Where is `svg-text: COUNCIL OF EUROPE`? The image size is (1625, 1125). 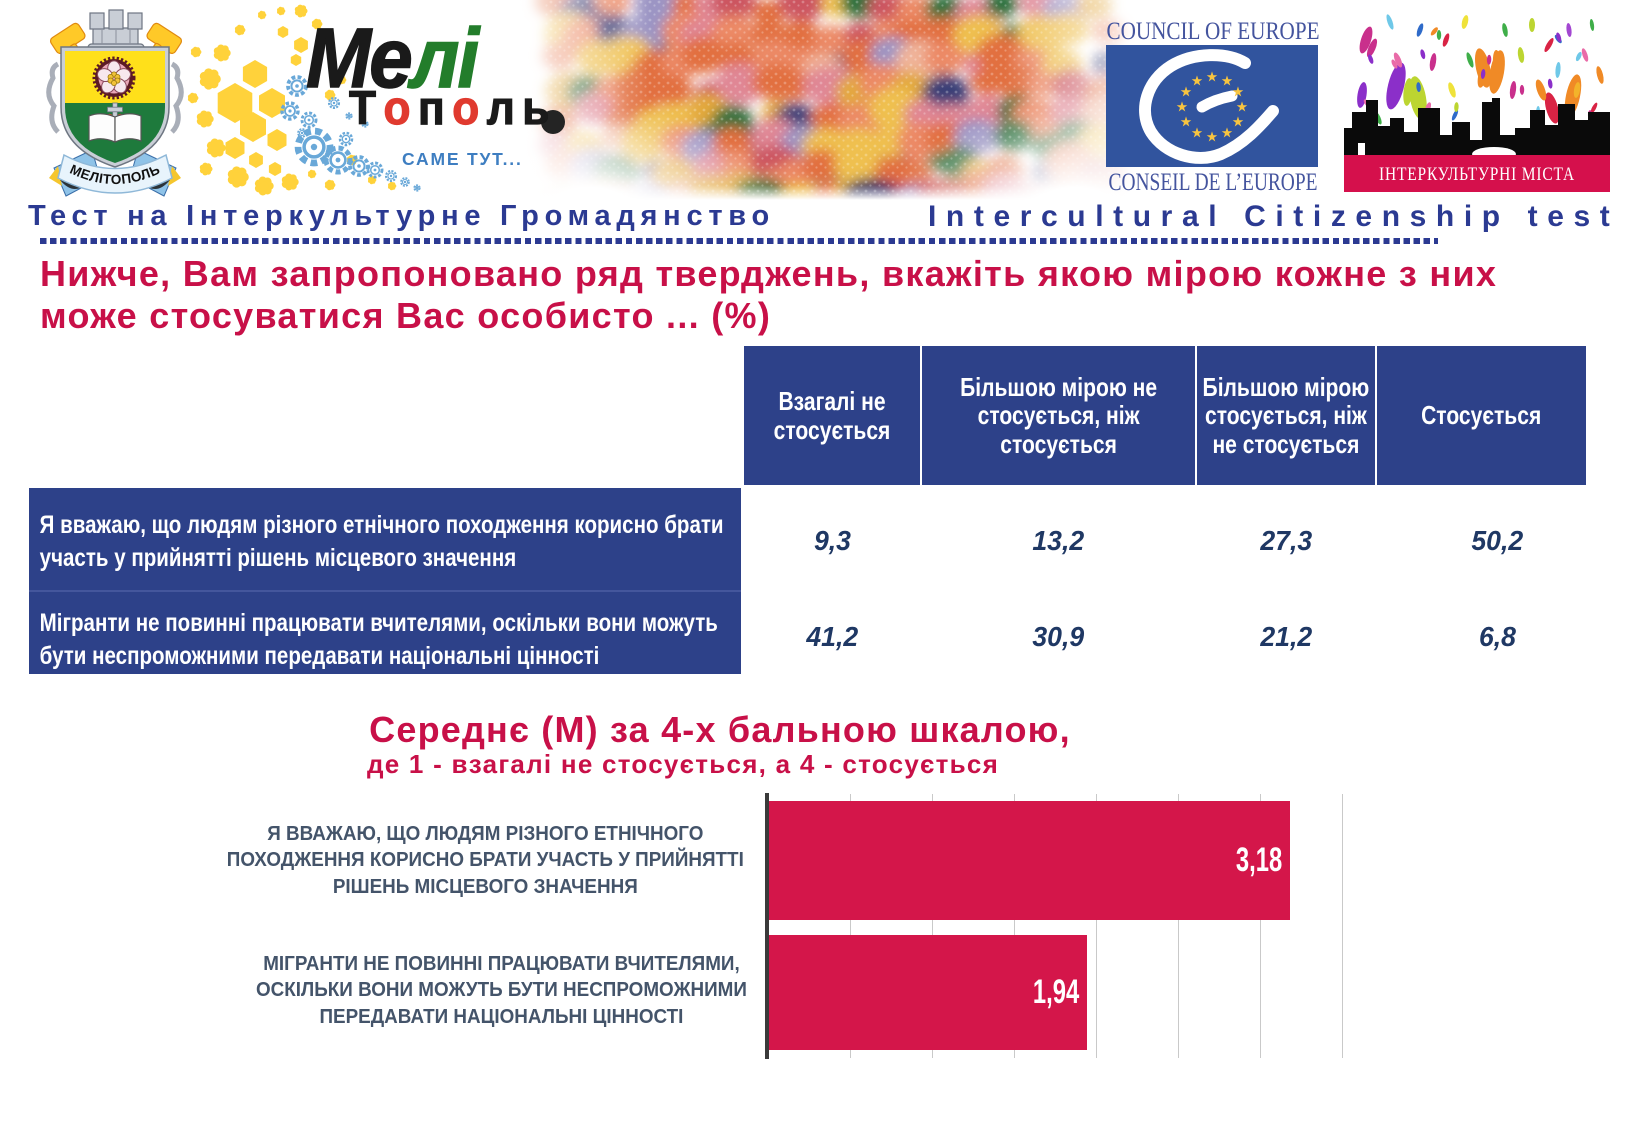
svg-text: COUNCIL OF EUROPE is located at coordinates (1213, 31).